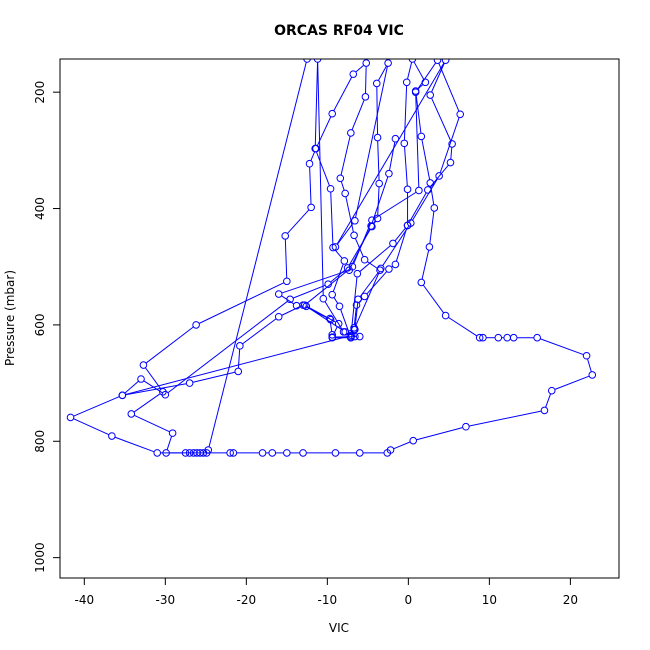 The image size is (650, 650). I want to click on y-tick-label: 1000, so click(40, 557).